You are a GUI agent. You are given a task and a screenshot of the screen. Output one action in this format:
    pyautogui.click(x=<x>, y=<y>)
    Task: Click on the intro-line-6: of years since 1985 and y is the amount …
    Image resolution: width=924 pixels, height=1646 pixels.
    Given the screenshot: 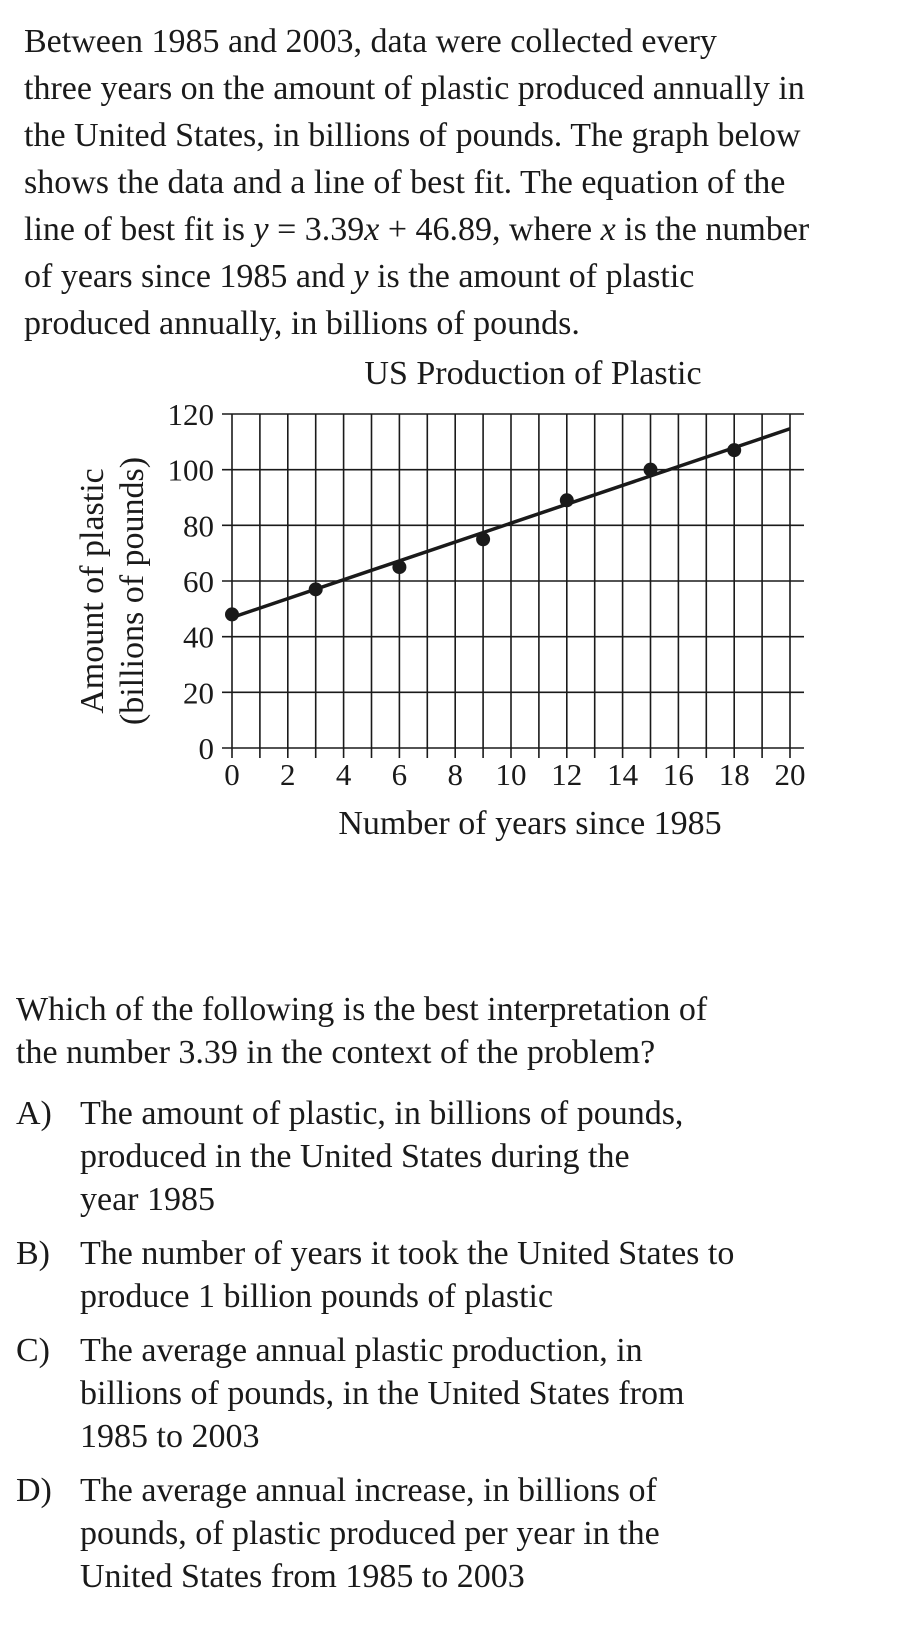 What is the action you would take?
    pyautogui.click(x=464, y=276)
    